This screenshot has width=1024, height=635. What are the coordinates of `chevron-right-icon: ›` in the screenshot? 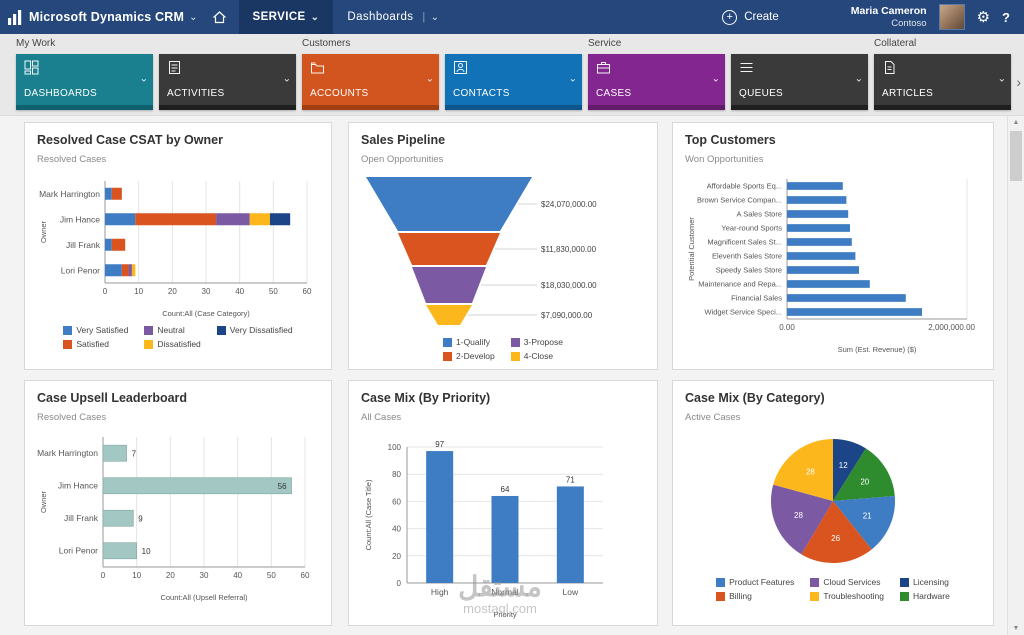 It's located at (1018, 82).